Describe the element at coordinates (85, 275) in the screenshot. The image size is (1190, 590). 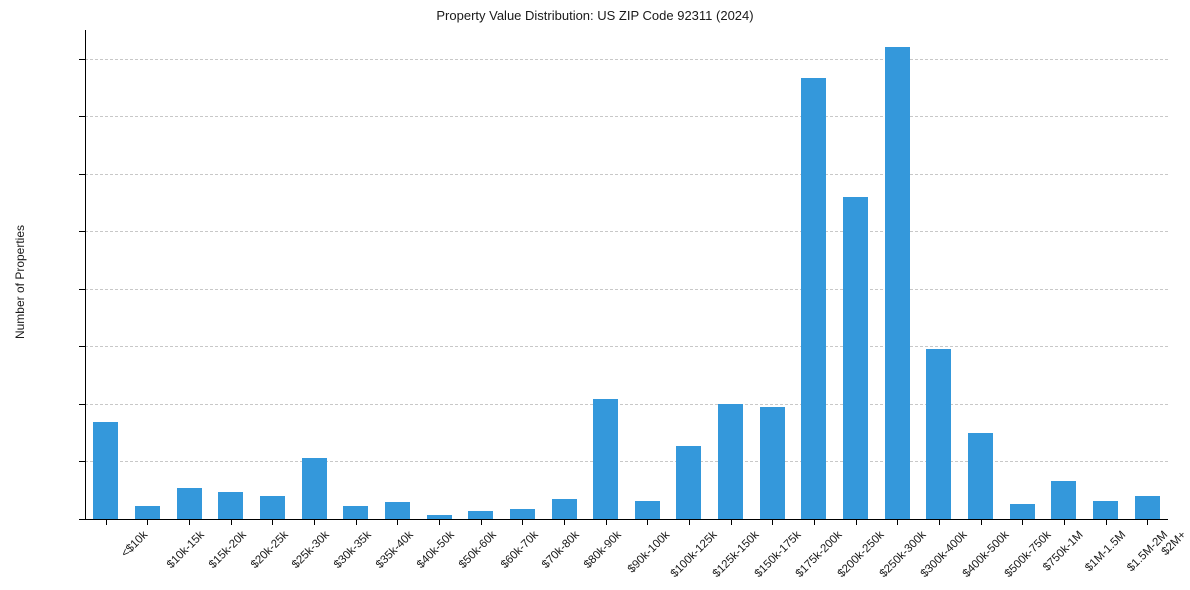
I see `y-axis-line` at that location.